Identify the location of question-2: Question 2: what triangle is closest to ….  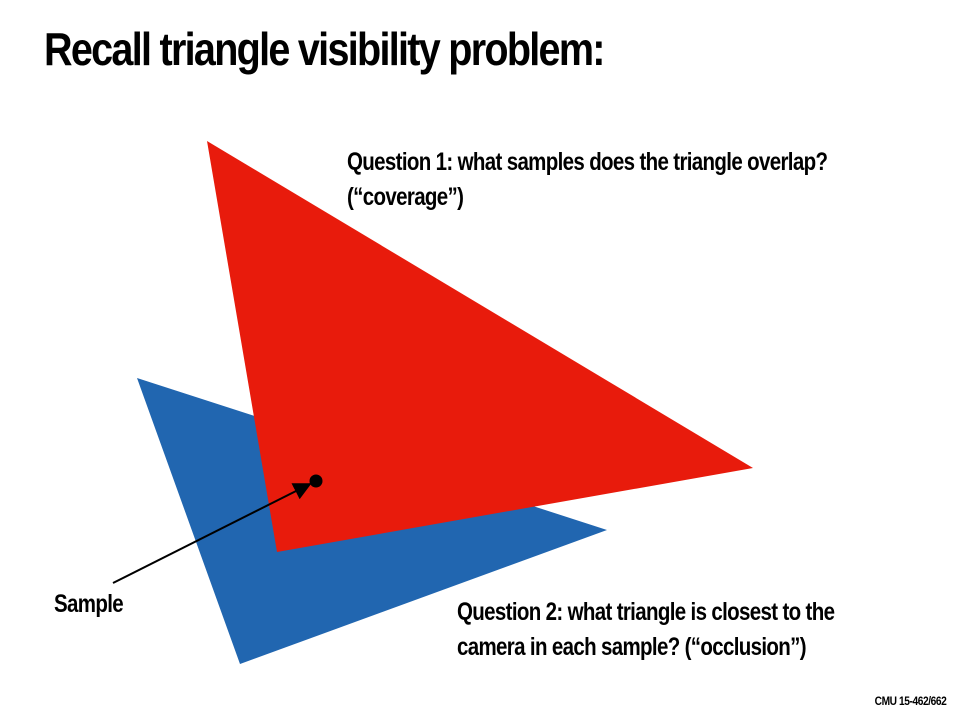
(646, 630).